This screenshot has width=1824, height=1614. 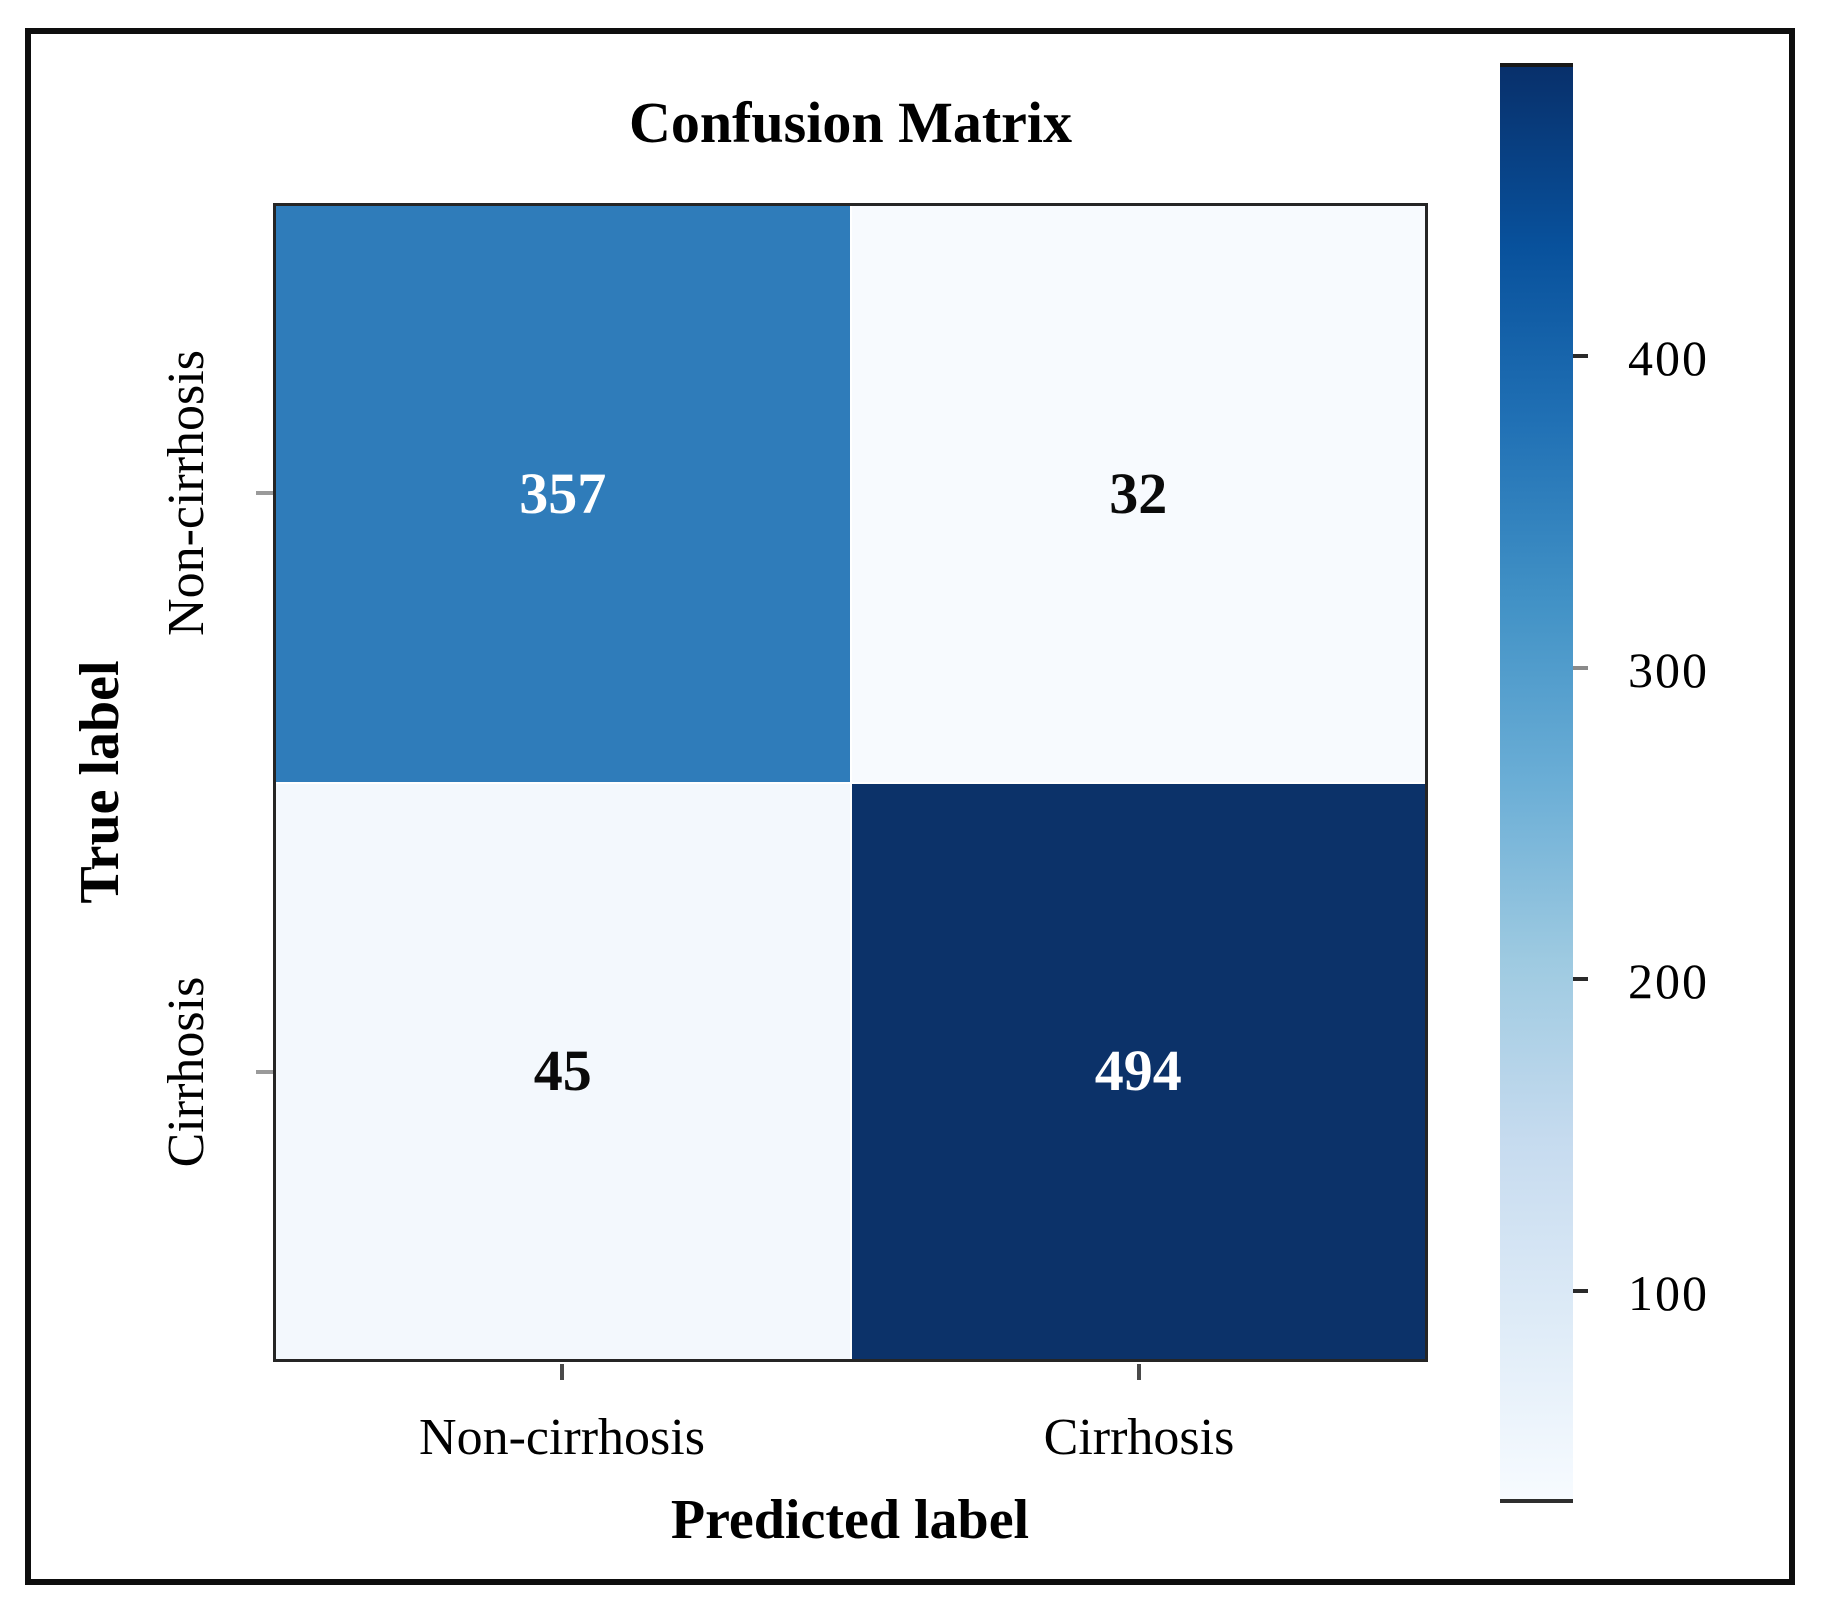 I want to click on cell-value: 45, so click(x=562, y=1071).